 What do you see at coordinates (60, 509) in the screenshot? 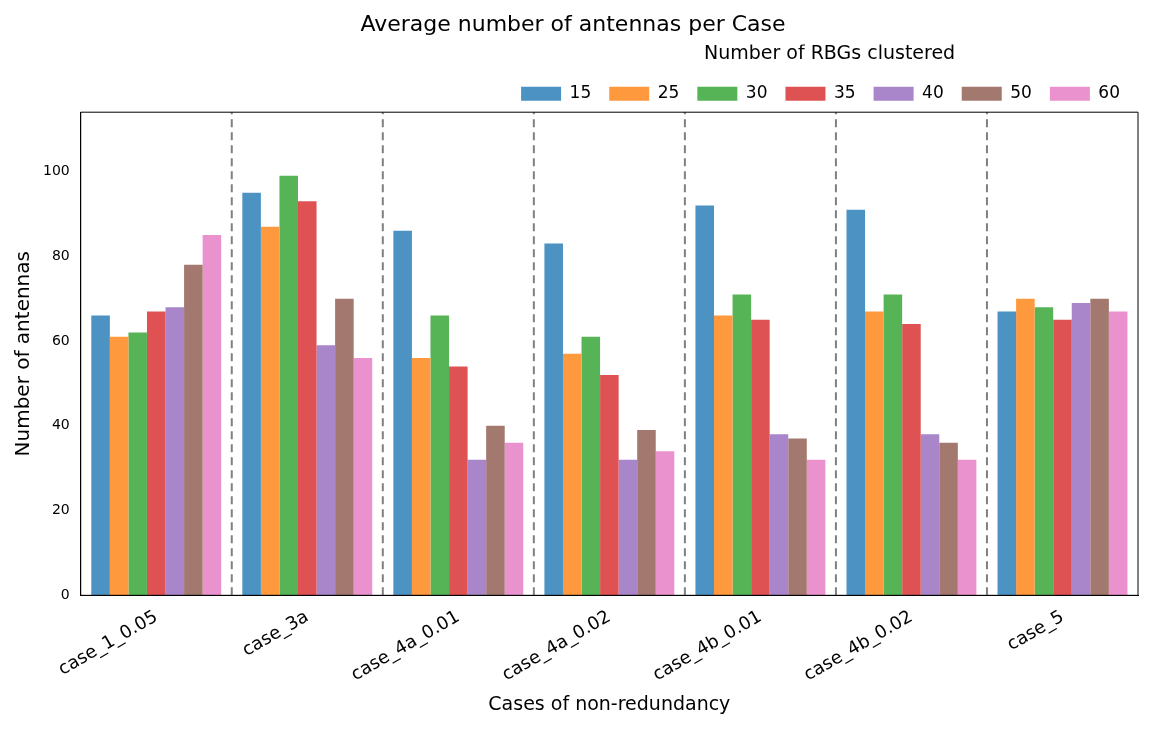
I see `y-tick-label: 20` at bounding box center [60, 509].